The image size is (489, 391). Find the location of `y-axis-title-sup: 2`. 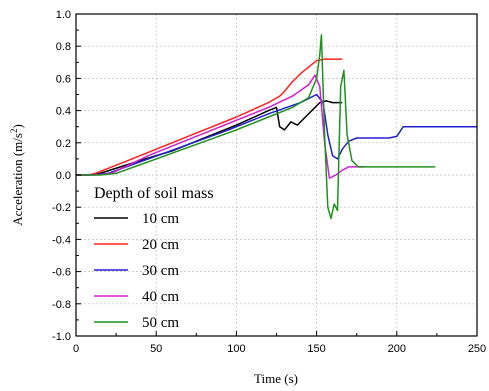

y-axis-title-sup: 2 is located at coordinates (14, 131).